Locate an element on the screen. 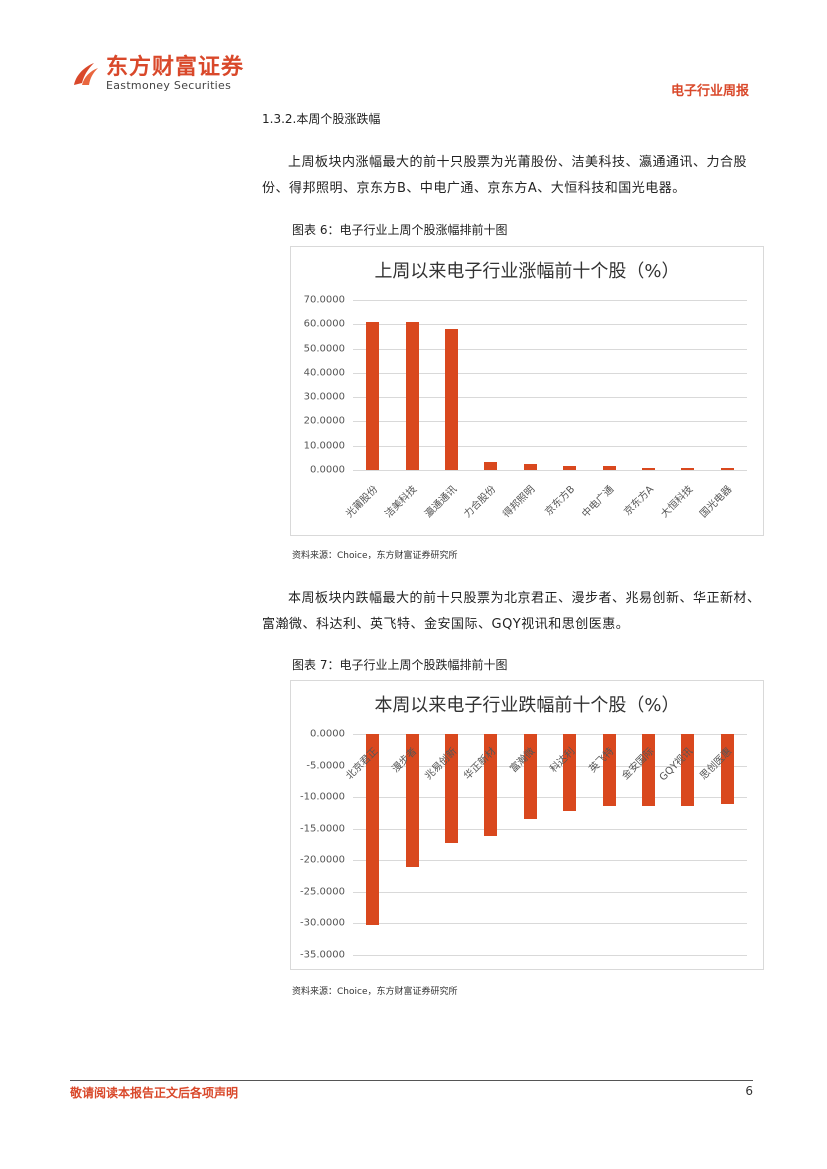  company-logo: 东方财富证券 Eastmoney Securities is located at coordinates (157, 74).